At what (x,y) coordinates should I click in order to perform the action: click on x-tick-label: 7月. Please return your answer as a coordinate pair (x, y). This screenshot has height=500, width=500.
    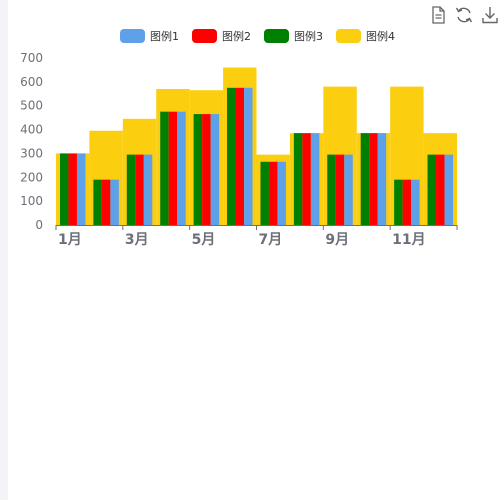
    Looking at the image, I should click on (271, 240).